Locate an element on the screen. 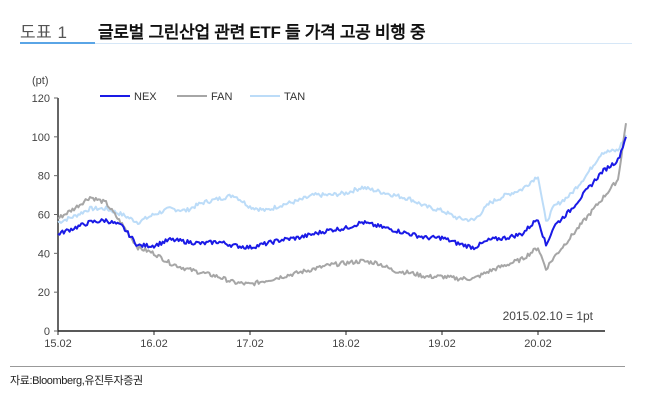 This screenshot has height=416, width=654. y-tick-label: 100 is located at coordinates (41, 138).